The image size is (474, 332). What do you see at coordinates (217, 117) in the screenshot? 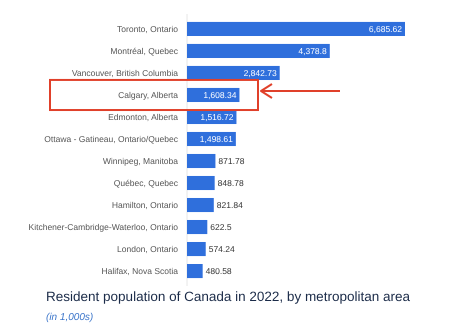
I see `data-label: 1,516.72` at bounding box center [217, 117].